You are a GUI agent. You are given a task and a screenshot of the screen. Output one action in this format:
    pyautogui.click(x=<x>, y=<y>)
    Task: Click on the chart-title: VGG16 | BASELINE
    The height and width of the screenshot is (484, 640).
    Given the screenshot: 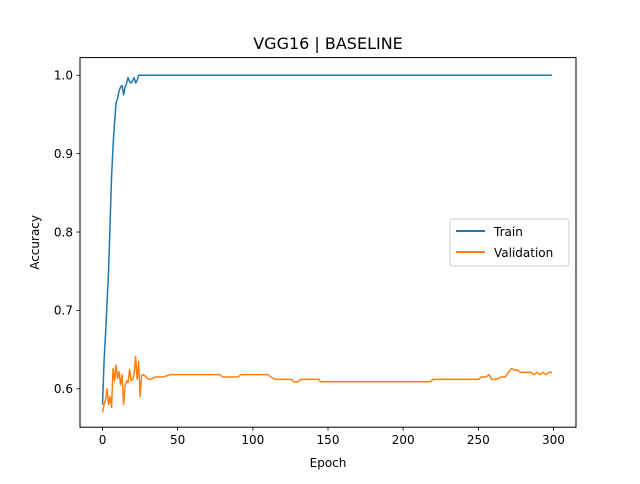 What is the action you would take?
    pyautogui.click(x=328, y=43)
    